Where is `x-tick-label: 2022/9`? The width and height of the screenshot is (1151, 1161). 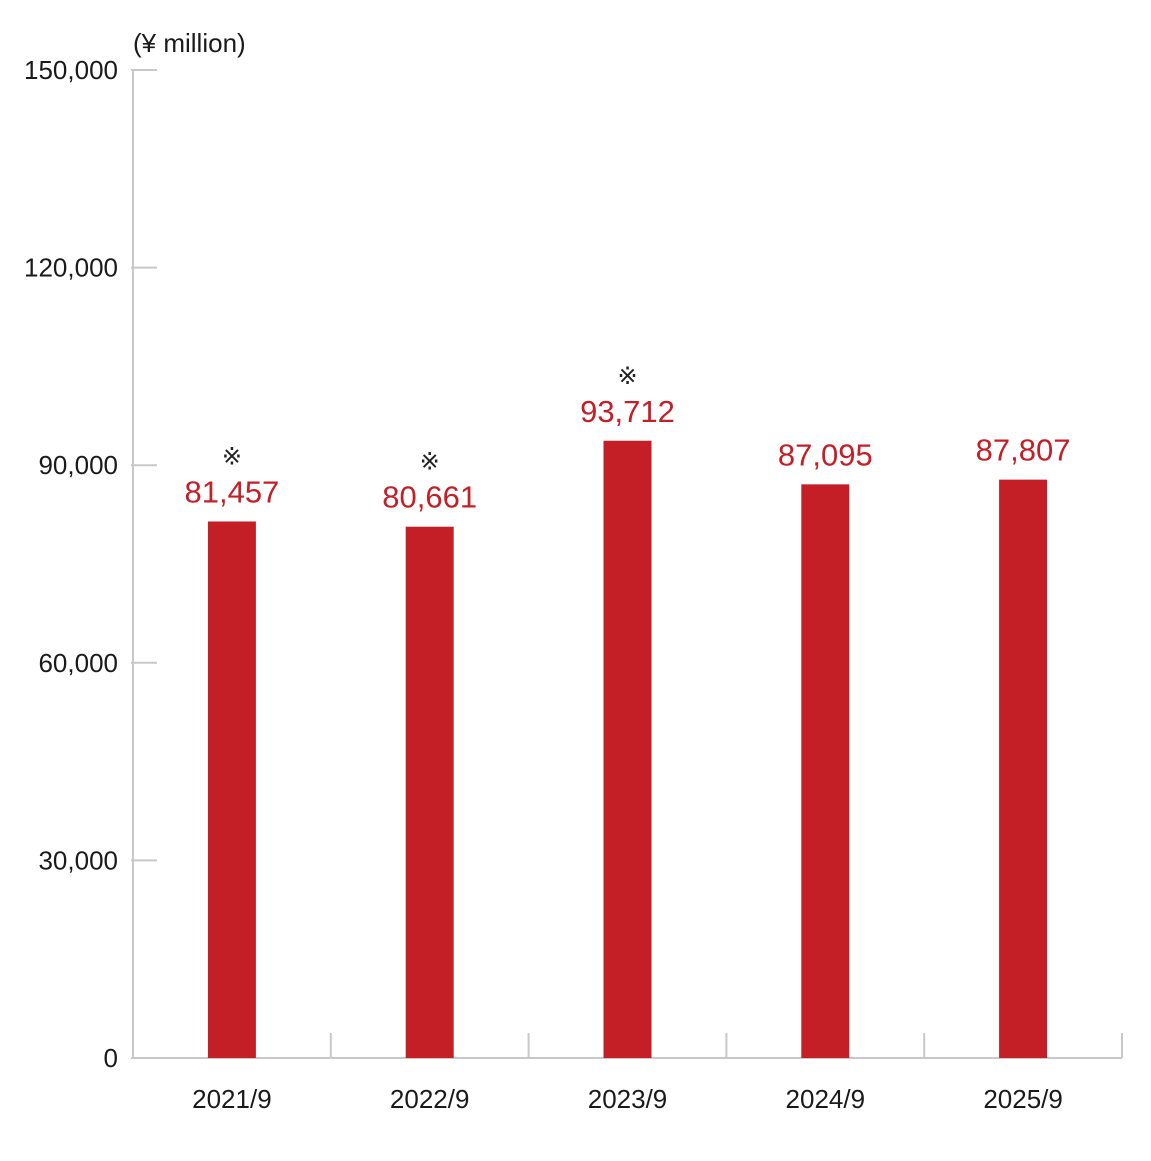
x-tick-label: 2022/9 is located at coordinates (430, 1099).